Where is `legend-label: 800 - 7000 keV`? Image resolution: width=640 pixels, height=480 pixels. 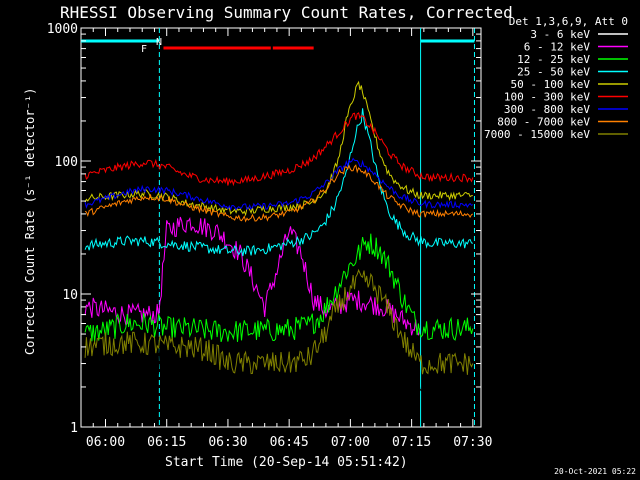 legend-label: 800 - 7000 keV is located at coordinates (543, 122).